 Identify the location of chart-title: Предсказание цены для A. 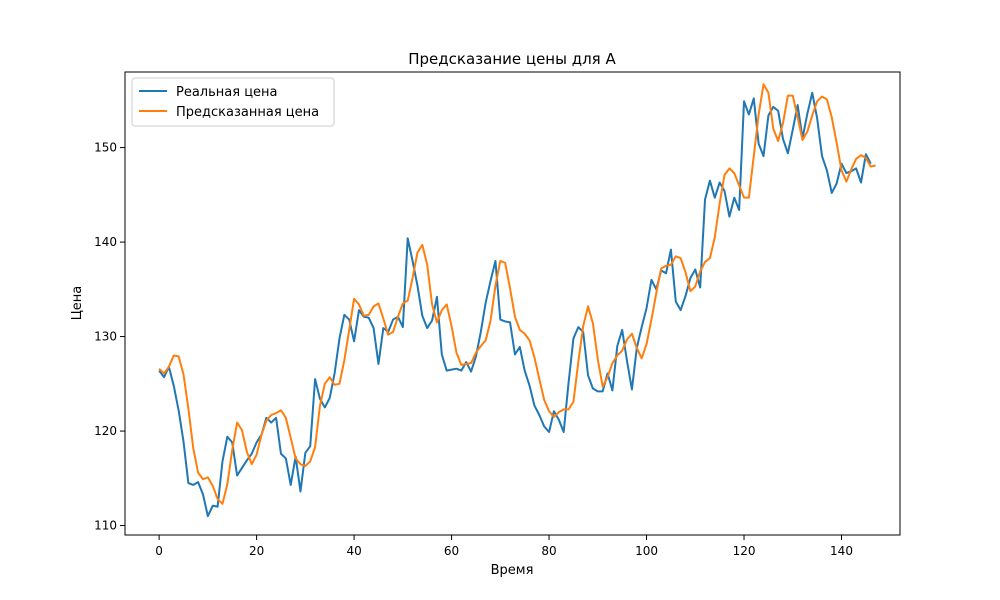
(512, 59).